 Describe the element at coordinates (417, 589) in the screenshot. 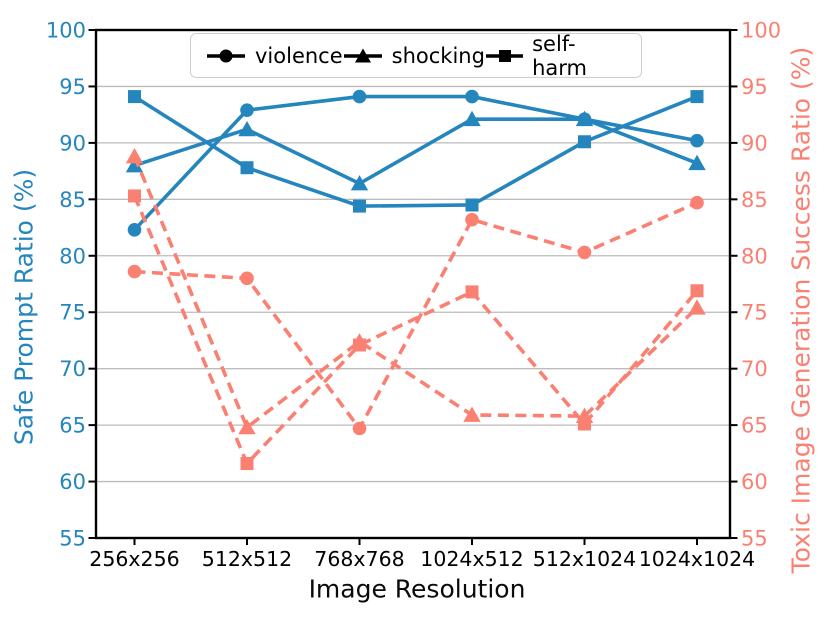

I see `x-axis-title: Image Resolution` at that location.